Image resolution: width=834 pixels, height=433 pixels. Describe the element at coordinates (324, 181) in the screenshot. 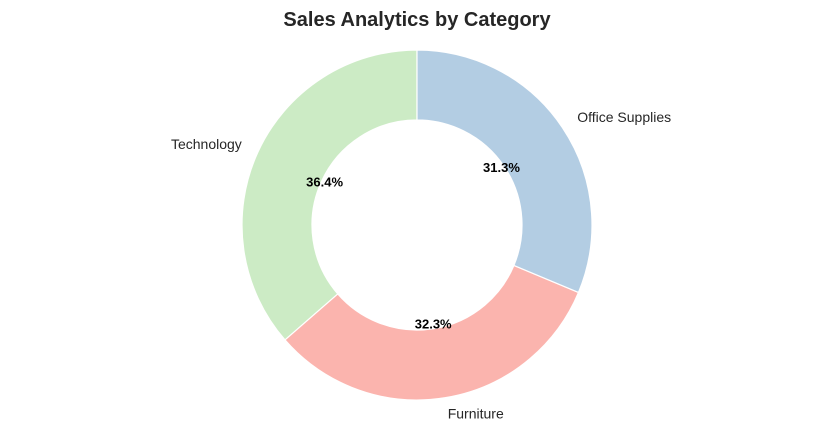

I see `percent-label-technology: 36.4%` at that location.